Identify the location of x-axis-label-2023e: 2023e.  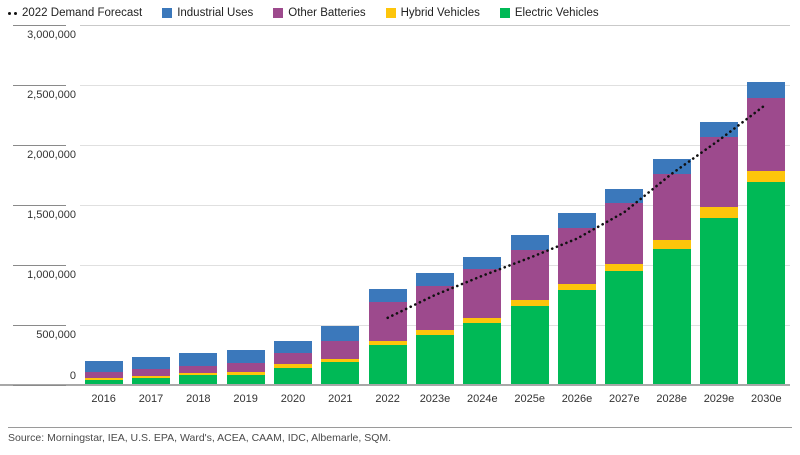
(435, 399).